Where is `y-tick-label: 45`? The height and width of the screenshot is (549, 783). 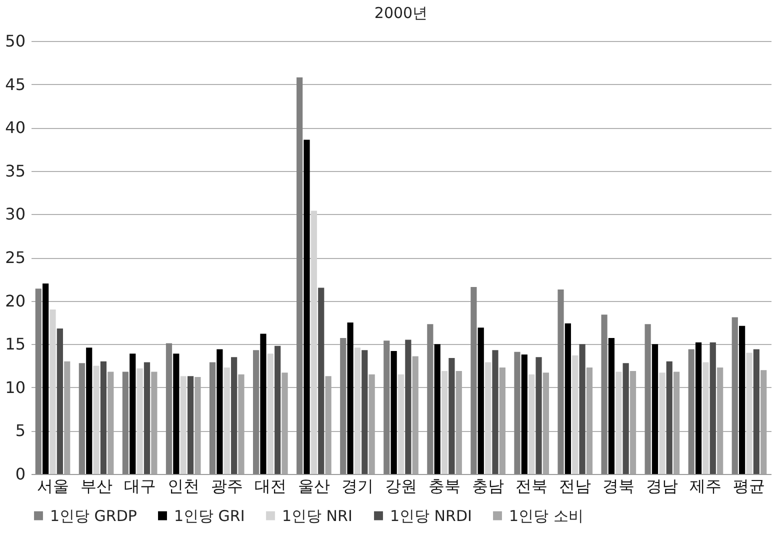 y-tick-label: 45 is located at coordinates (15, 84).